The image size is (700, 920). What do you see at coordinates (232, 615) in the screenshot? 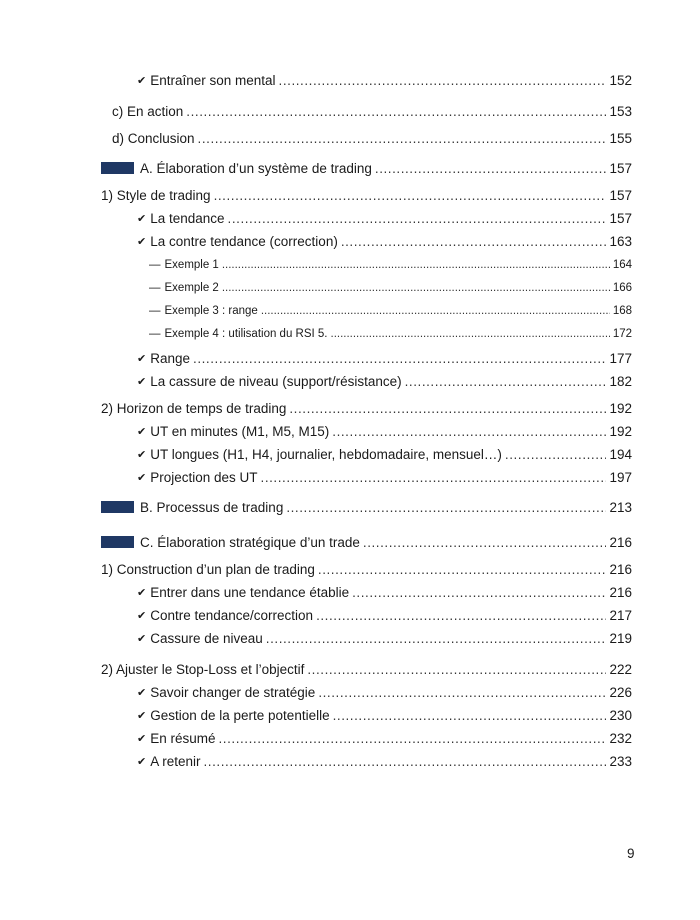
I see `toc-entry-title: Contre tendance/correction` at bounding box center [232, 615].